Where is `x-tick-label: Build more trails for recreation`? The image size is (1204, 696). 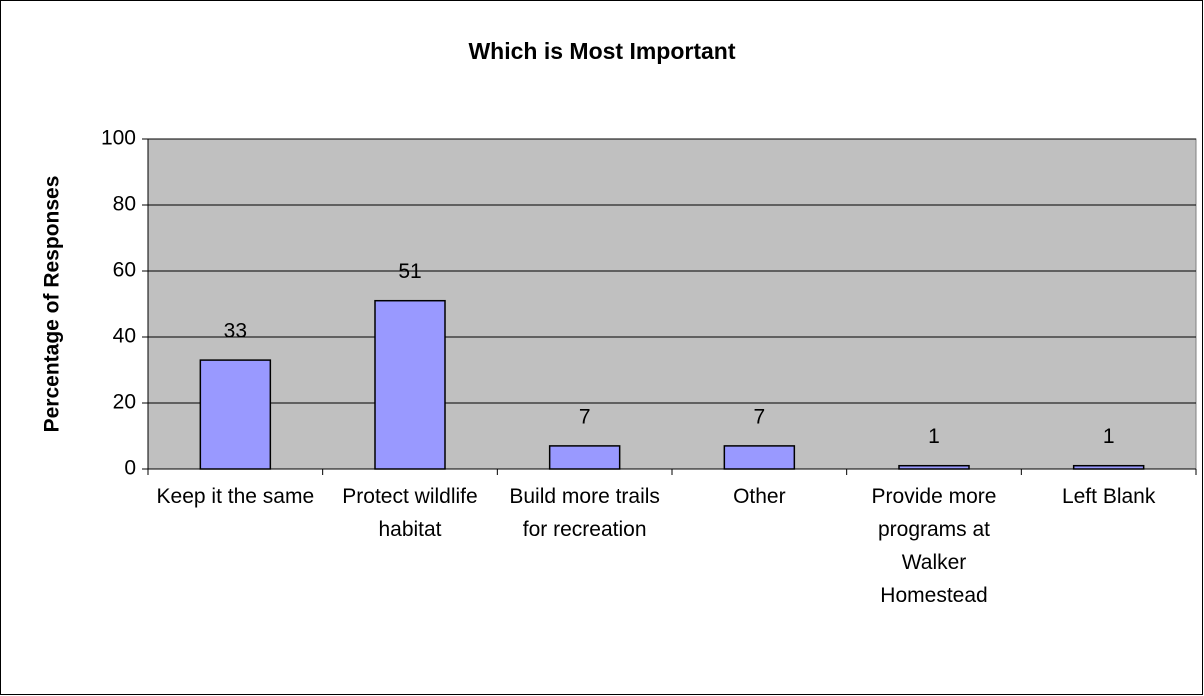 x-tick-label: Build more trails for recreation is located at coordinates (584, 513).